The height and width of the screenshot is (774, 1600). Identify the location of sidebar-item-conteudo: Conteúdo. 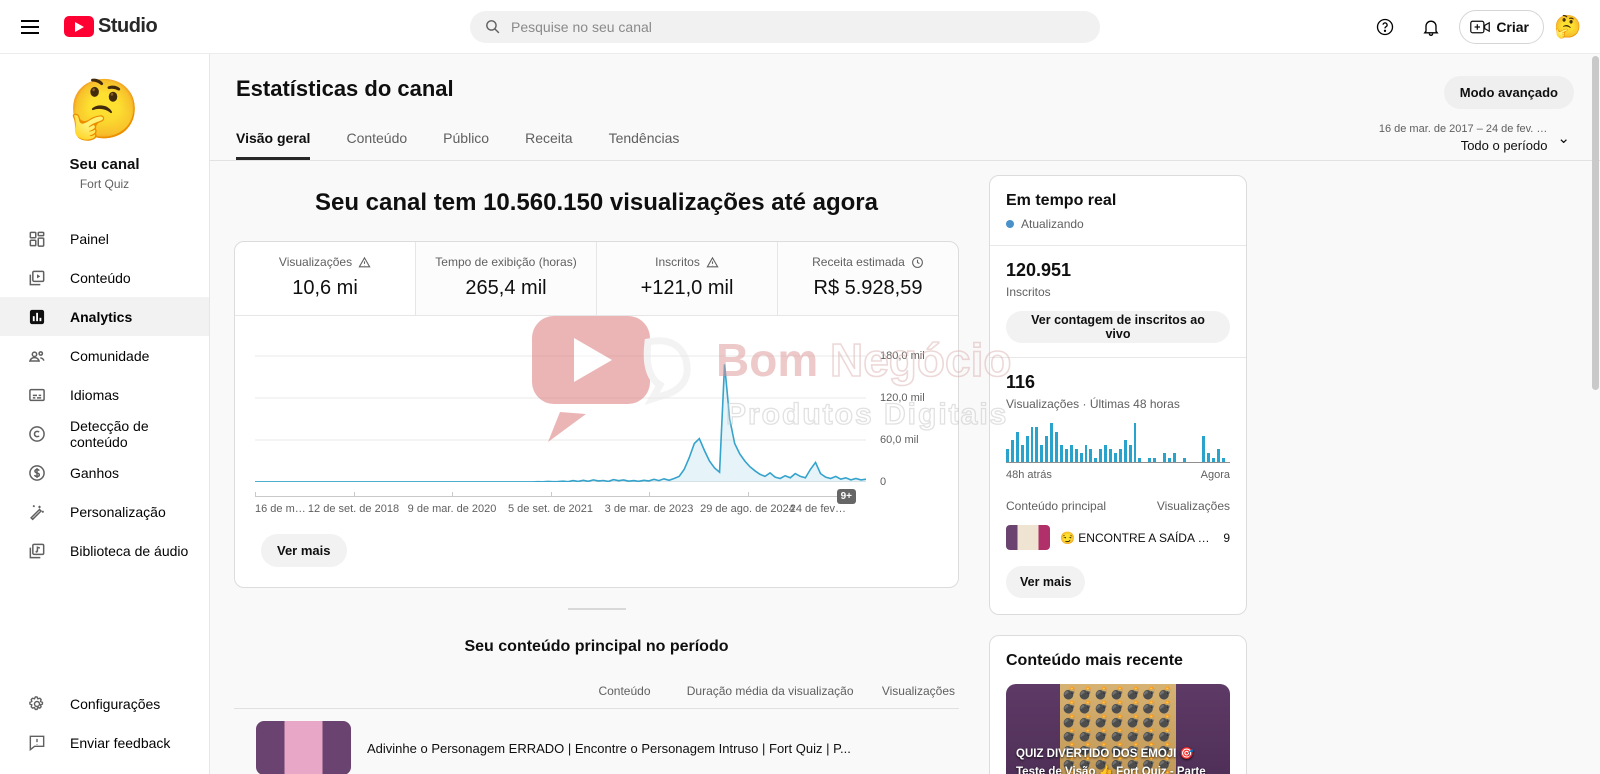
(104, 277).